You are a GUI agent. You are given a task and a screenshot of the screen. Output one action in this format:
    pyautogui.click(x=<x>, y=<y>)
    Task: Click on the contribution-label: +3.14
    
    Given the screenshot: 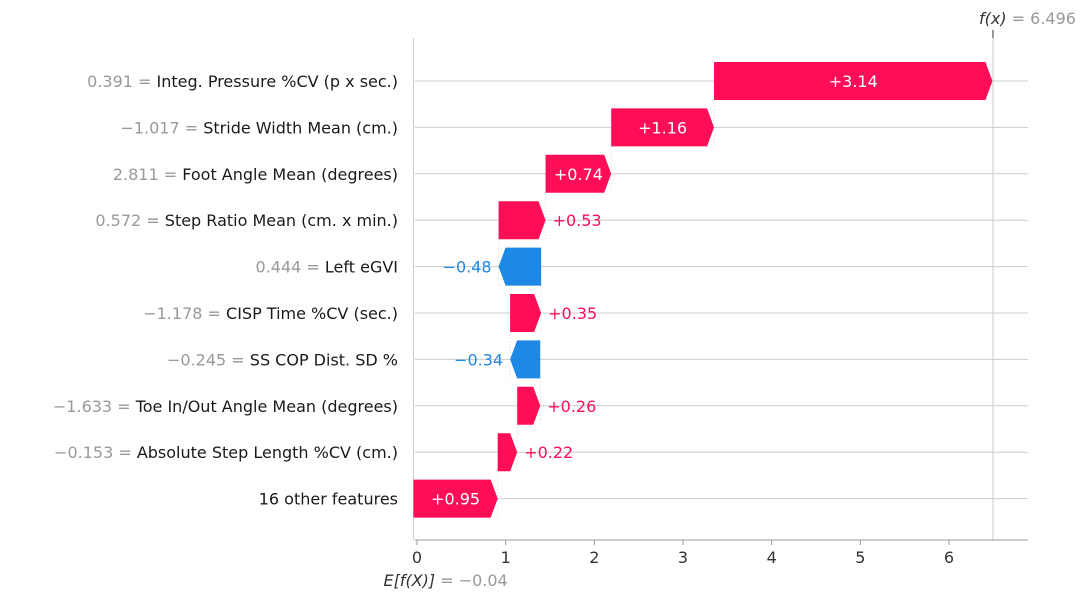 What is the action you would take?
    pyautogui.click(x=853, y=81)
    